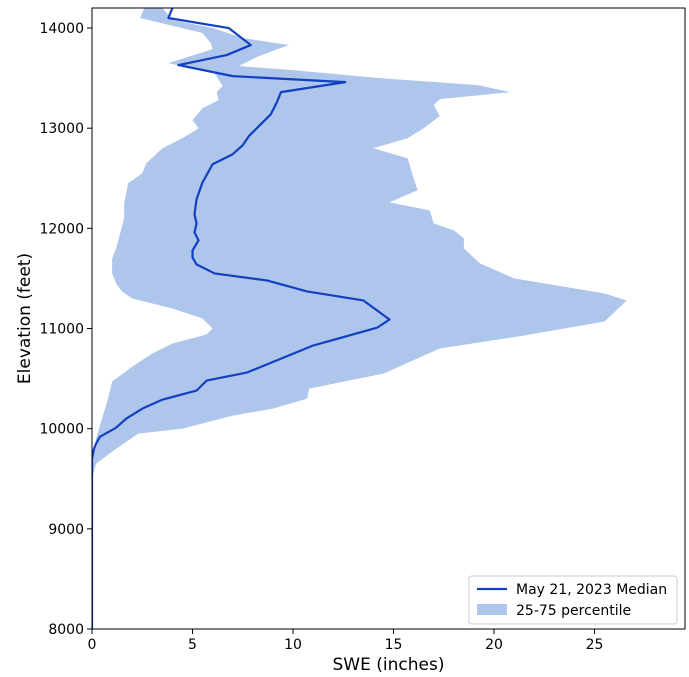 This screenshot has width=689, height=677. I want to click on y-tick-label: 8000, so click(66, 630).